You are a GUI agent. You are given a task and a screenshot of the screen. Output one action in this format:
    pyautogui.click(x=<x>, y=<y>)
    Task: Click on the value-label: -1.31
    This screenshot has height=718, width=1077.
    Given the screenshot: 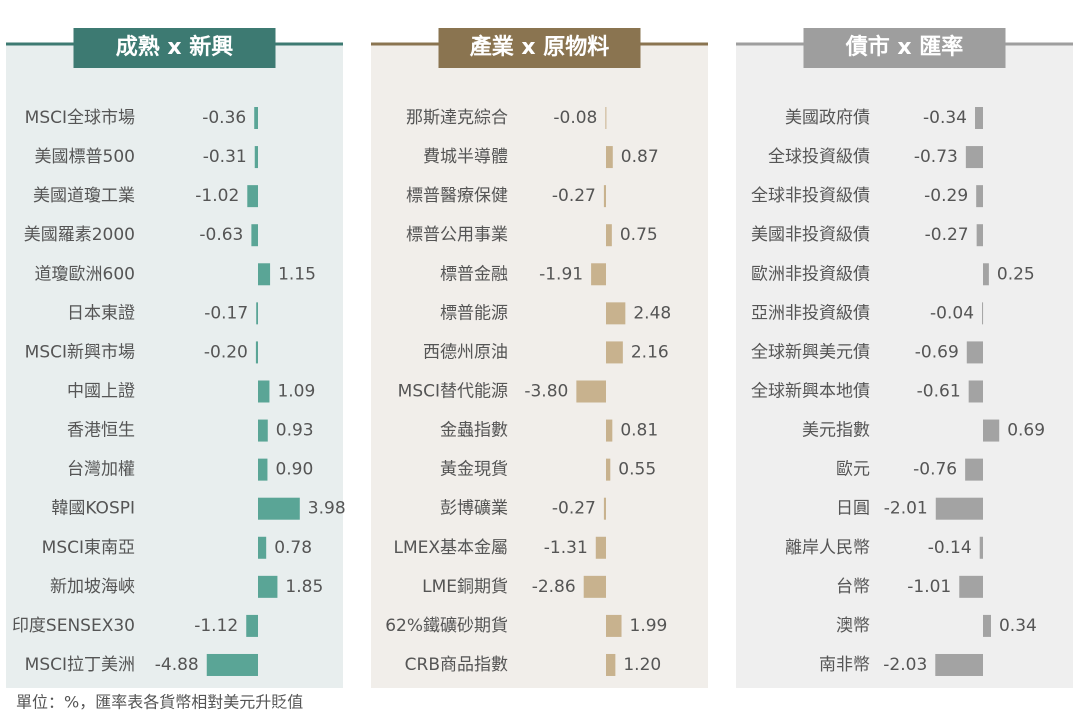 What is the action you would take?
    pyautogui.click(x=566, y=548)
    